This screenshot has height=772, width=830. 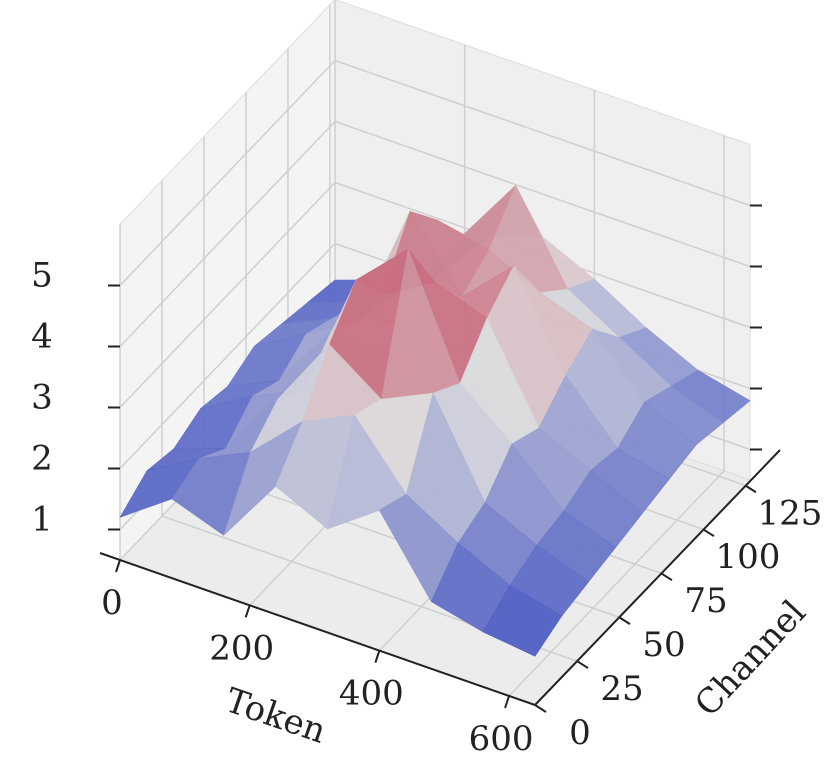 What do you see at coordinates (42, 337) in the screenshot?
I see `z-tick-label: 4` at bounding box center [42, 337].